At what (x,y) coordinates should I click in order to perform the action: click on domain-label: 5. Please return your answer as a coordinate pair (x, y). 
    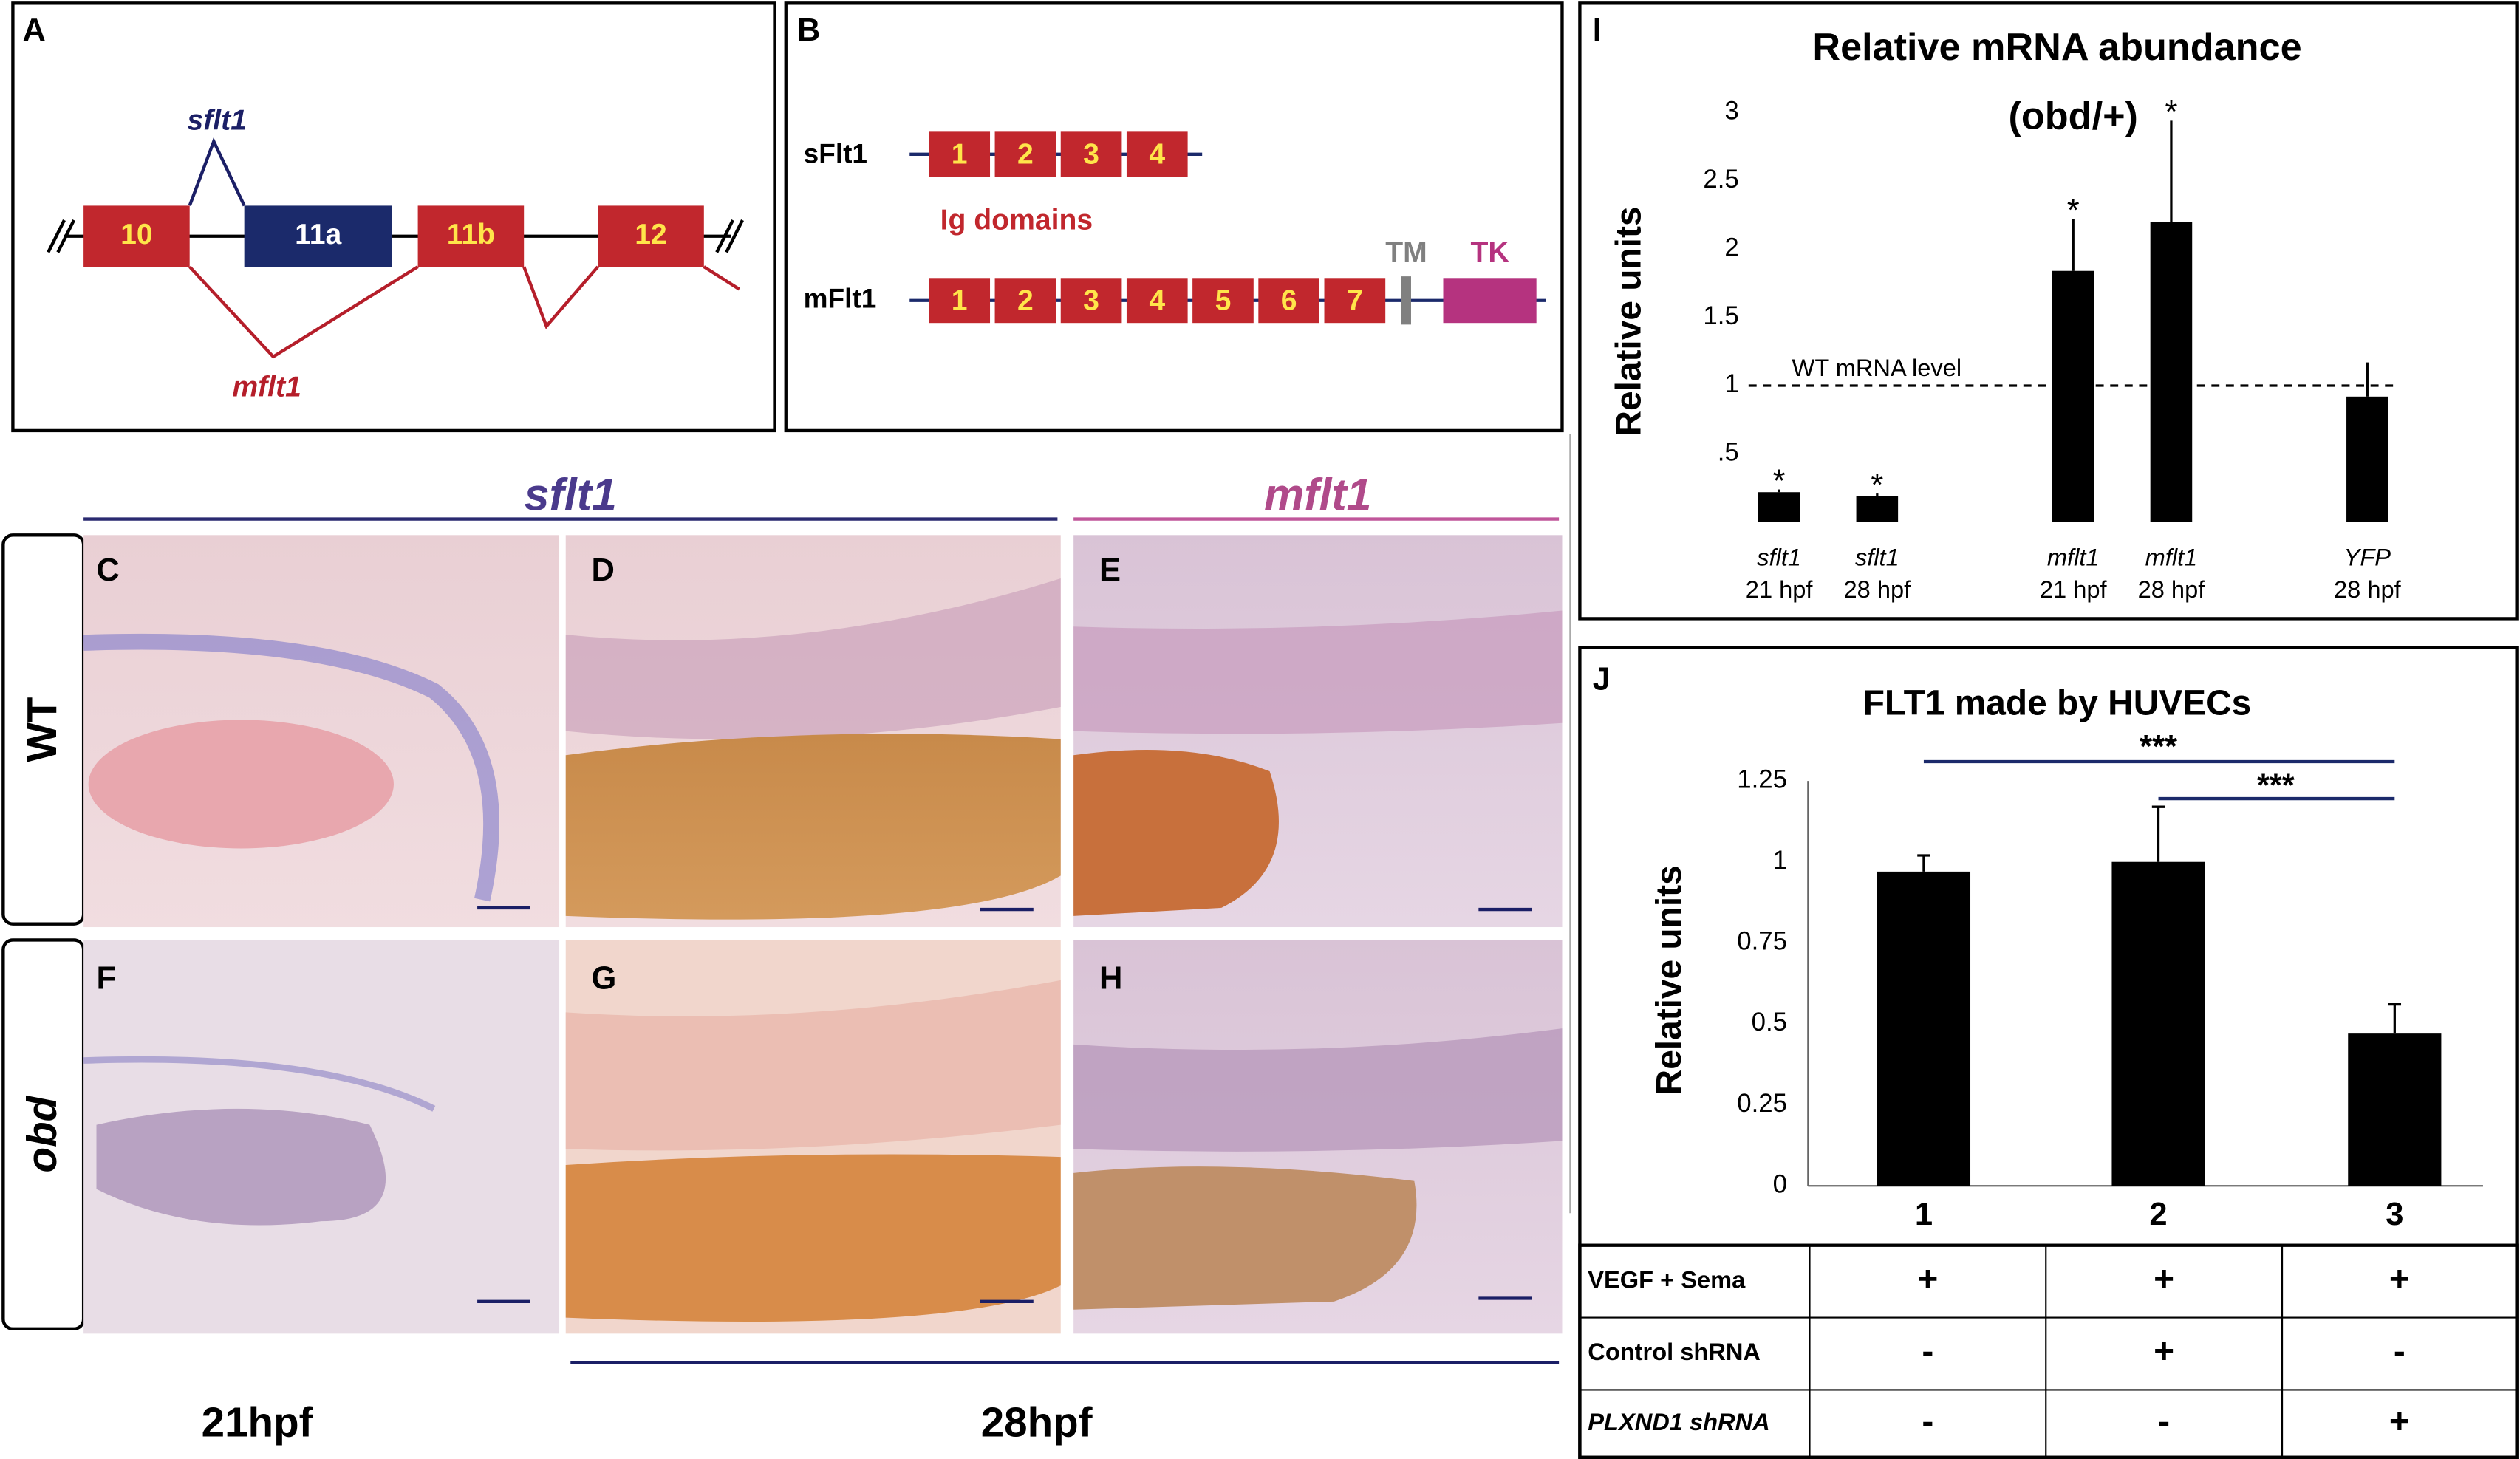
    Looking at the image, I should click on (1223, 300).